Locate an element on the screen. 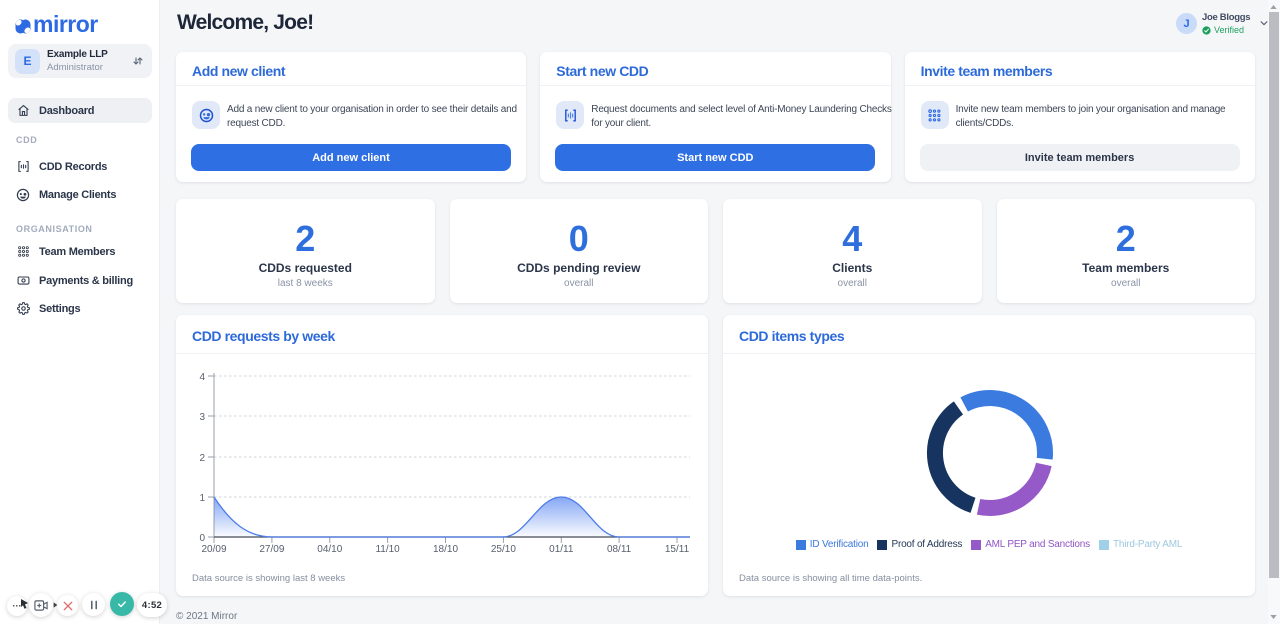 This screenshot has height=624, width=1280. svg-text: 08/11 is located at coordinates (619, 549).